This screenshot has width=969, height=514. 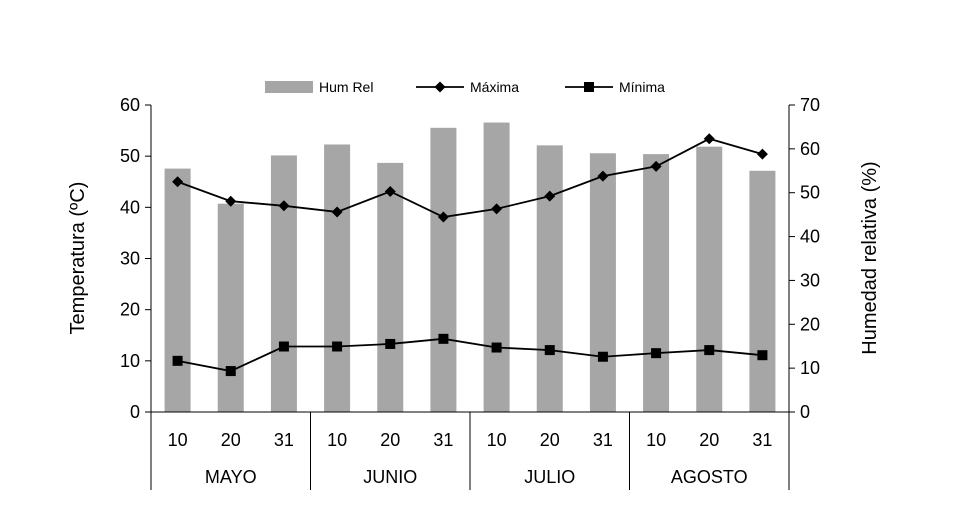 What do you see at coordinates (231, 477) in the screenshot?
I see `x-group-label: MAYO` at bounding box center [231, 477].